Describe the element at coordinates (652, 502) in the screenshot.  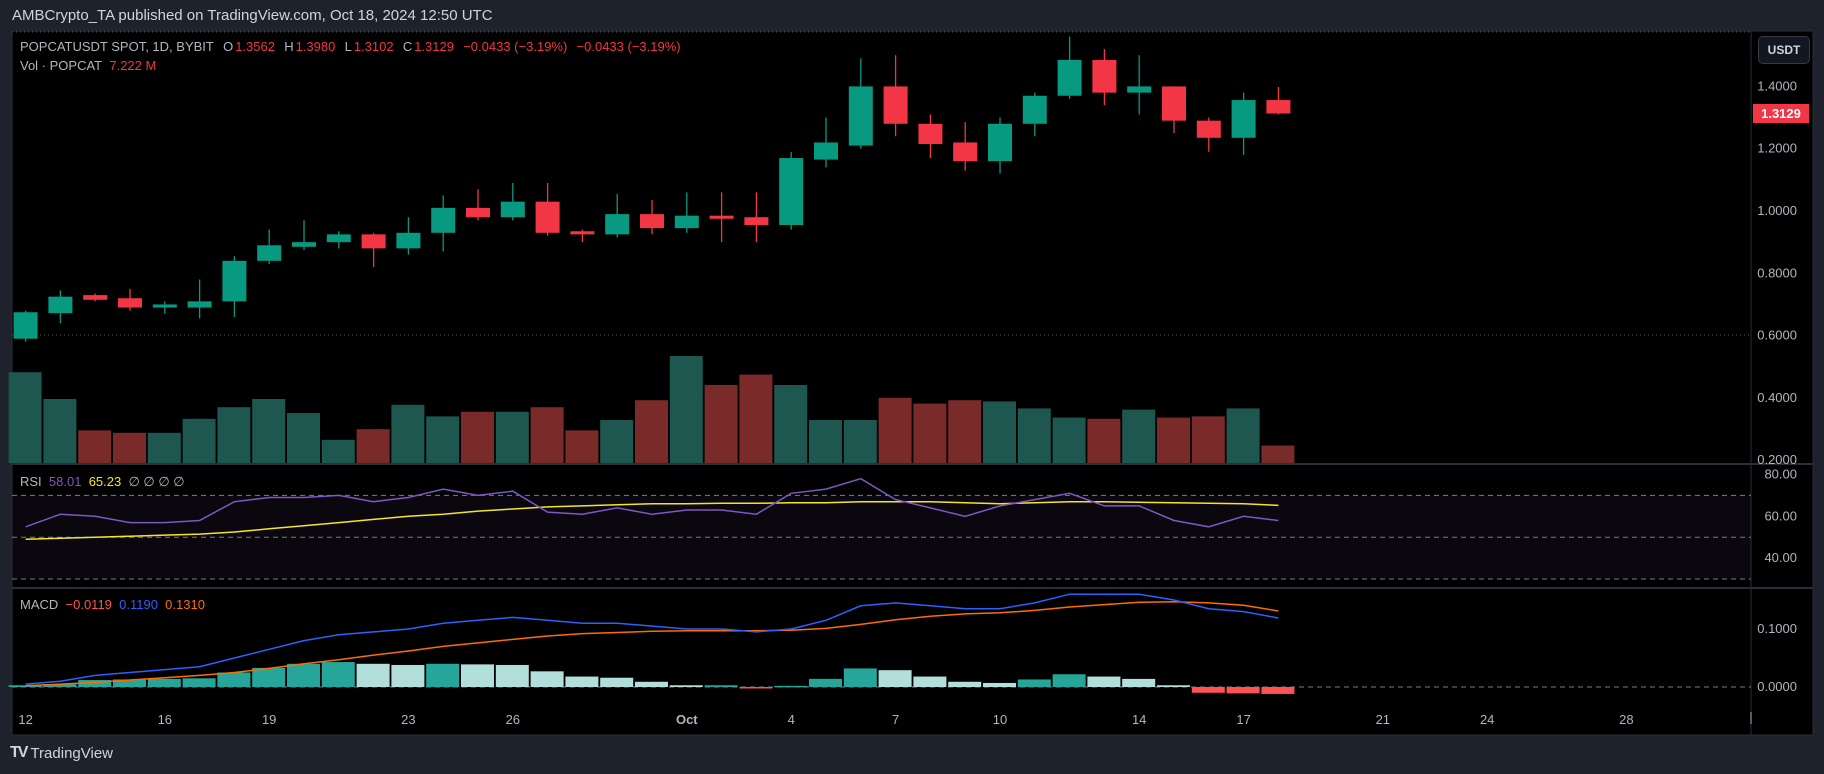
I see `rsi-line` at that location.